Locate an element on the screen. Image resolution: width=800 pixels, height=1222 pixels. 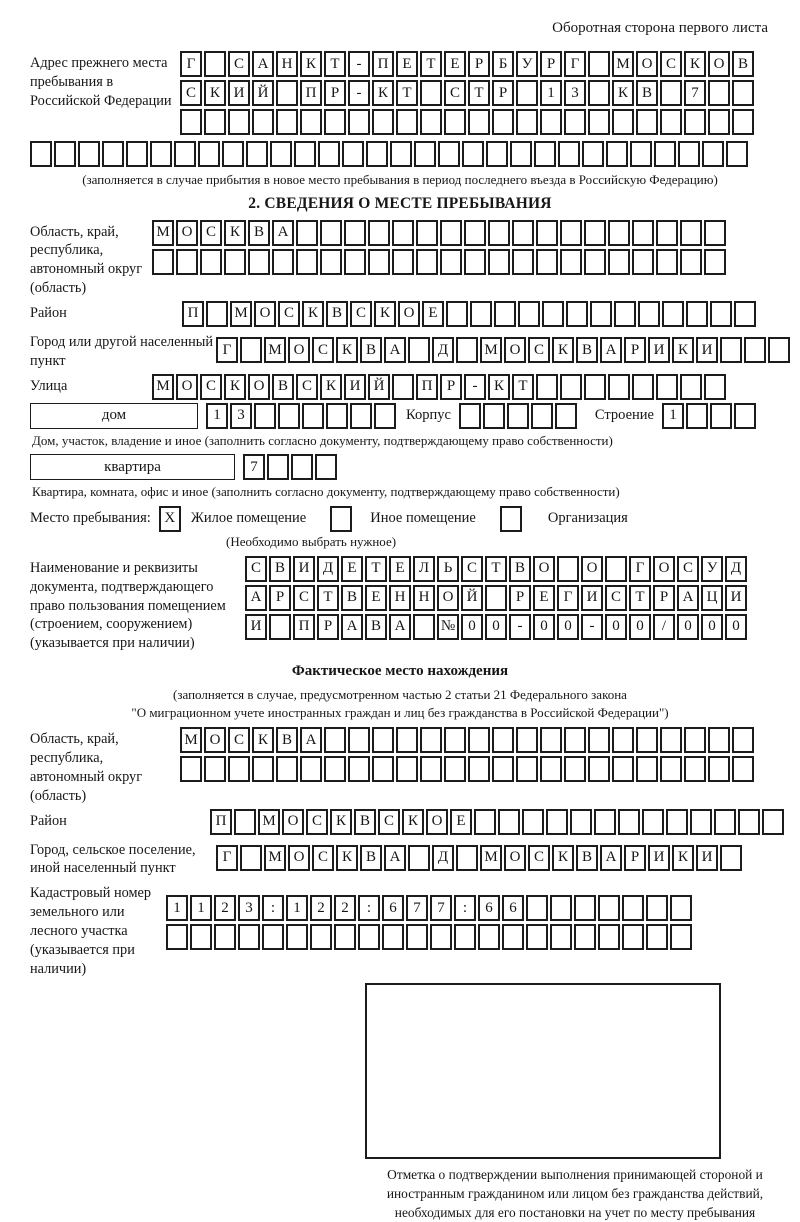
form-cell: № is located at coordinates (448, 626).